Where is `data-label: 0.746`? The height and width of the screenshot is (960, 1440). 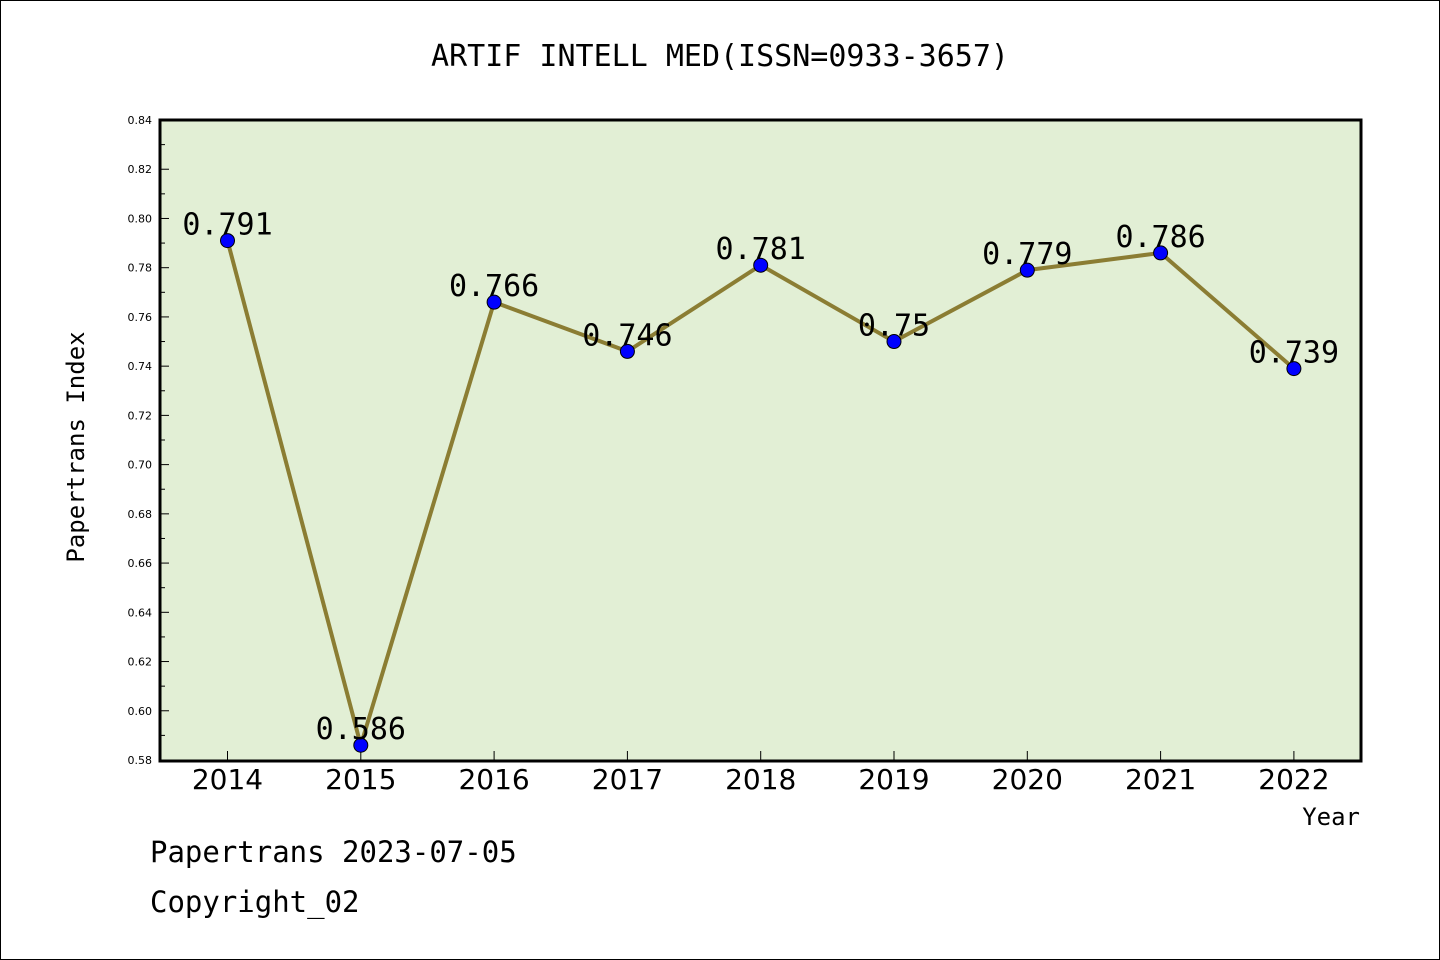 data-label: 0.746 is located at coordinates (627, 335).